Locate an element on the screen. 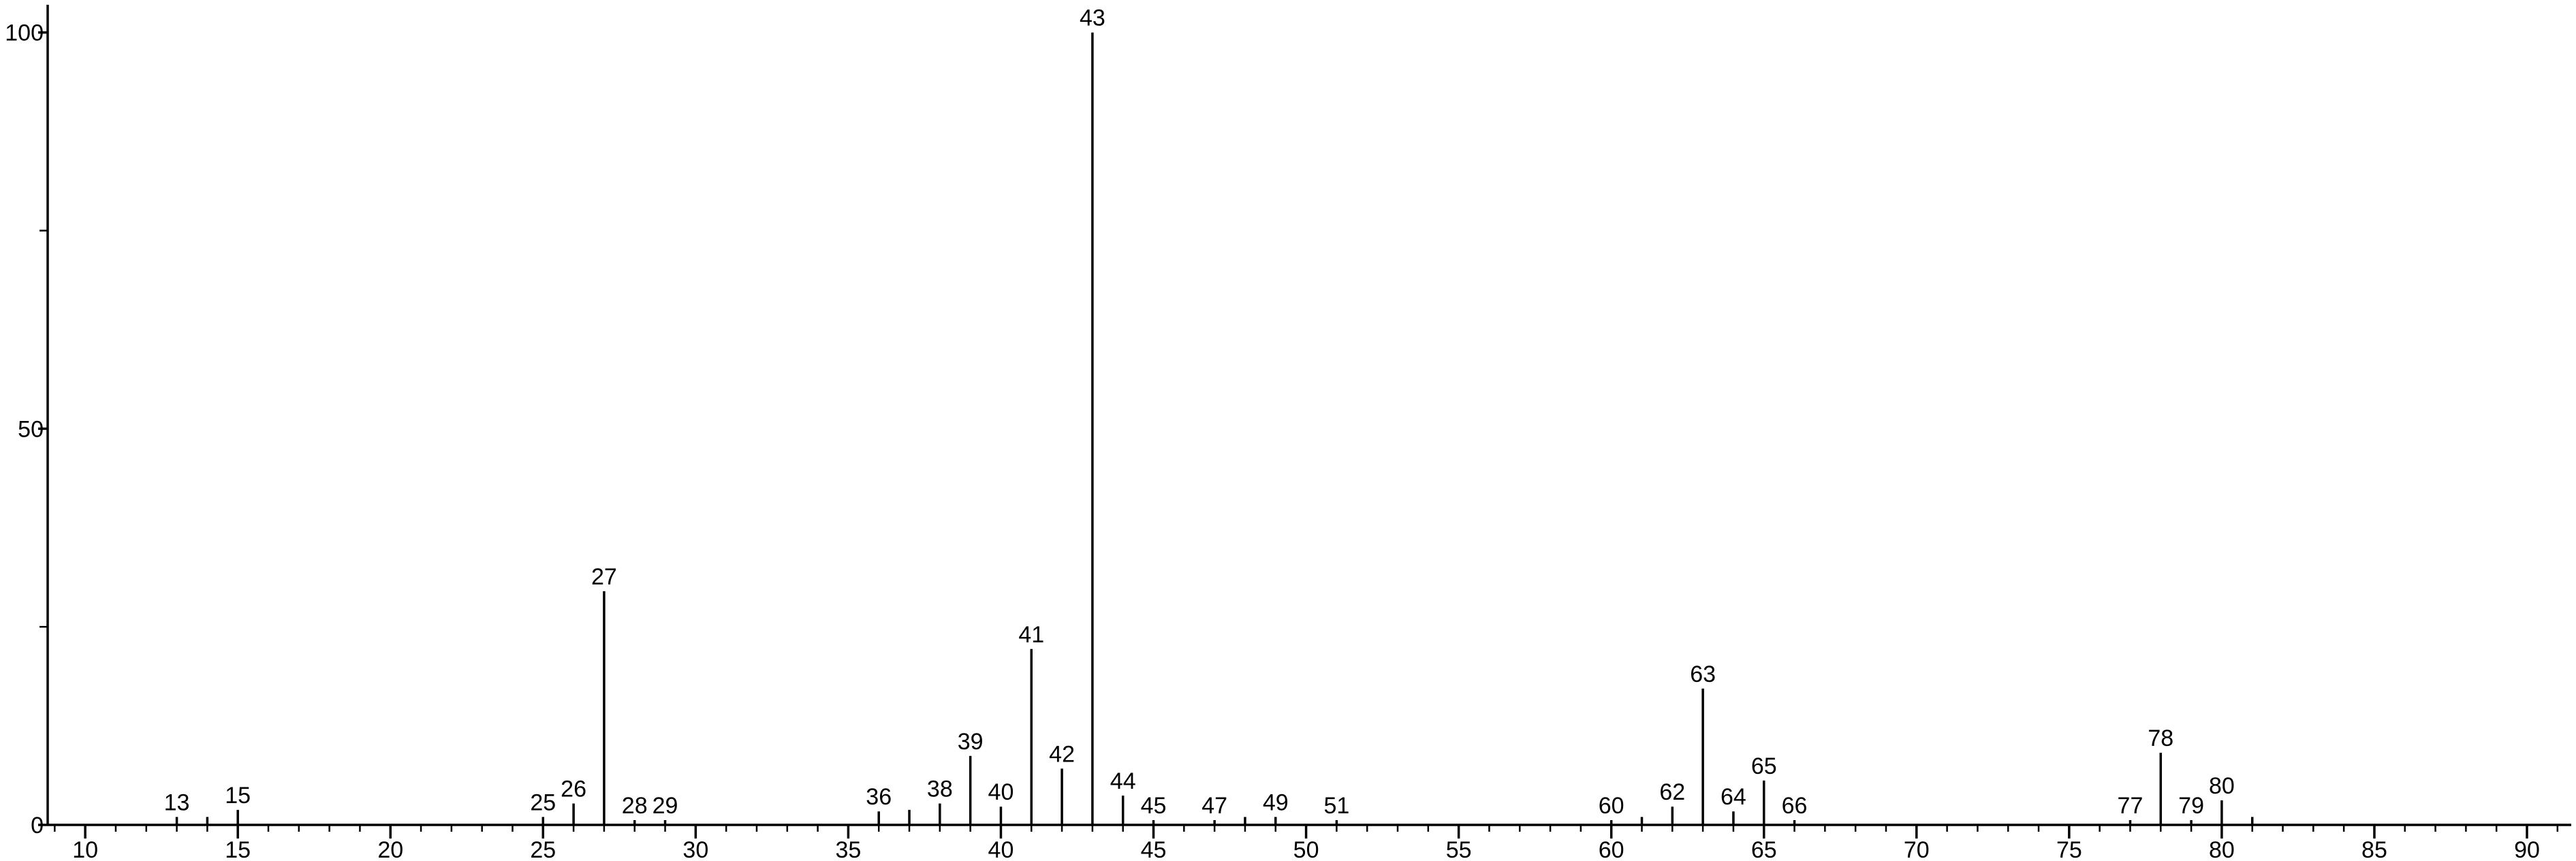 The width and height of the screenshot is (2576, 861). peak-label: 43 is located at coordinates (1092, 18).